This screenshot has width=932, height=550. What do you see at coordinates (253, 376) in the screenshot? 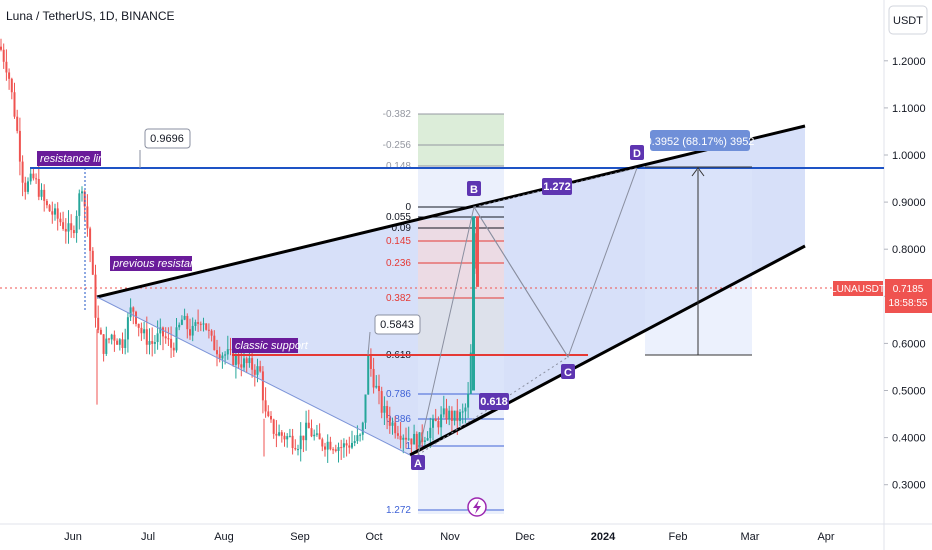
I see `wedge-left-edge` at bounding box center [253, 376].